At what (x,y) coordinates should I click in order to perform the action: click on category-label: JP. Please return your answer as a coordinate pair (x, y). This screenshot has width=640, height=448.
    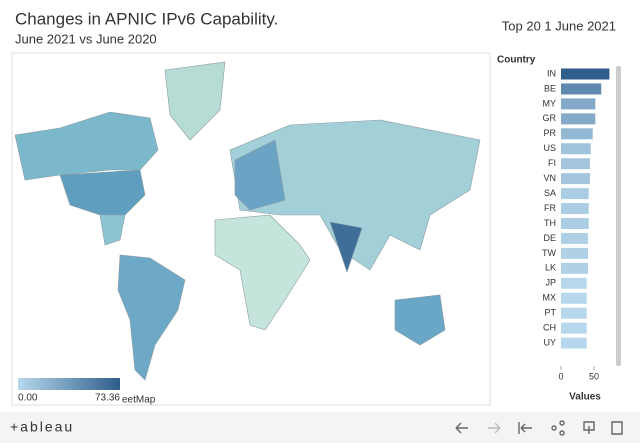
    Looking at the image, I should click on (550, 283).